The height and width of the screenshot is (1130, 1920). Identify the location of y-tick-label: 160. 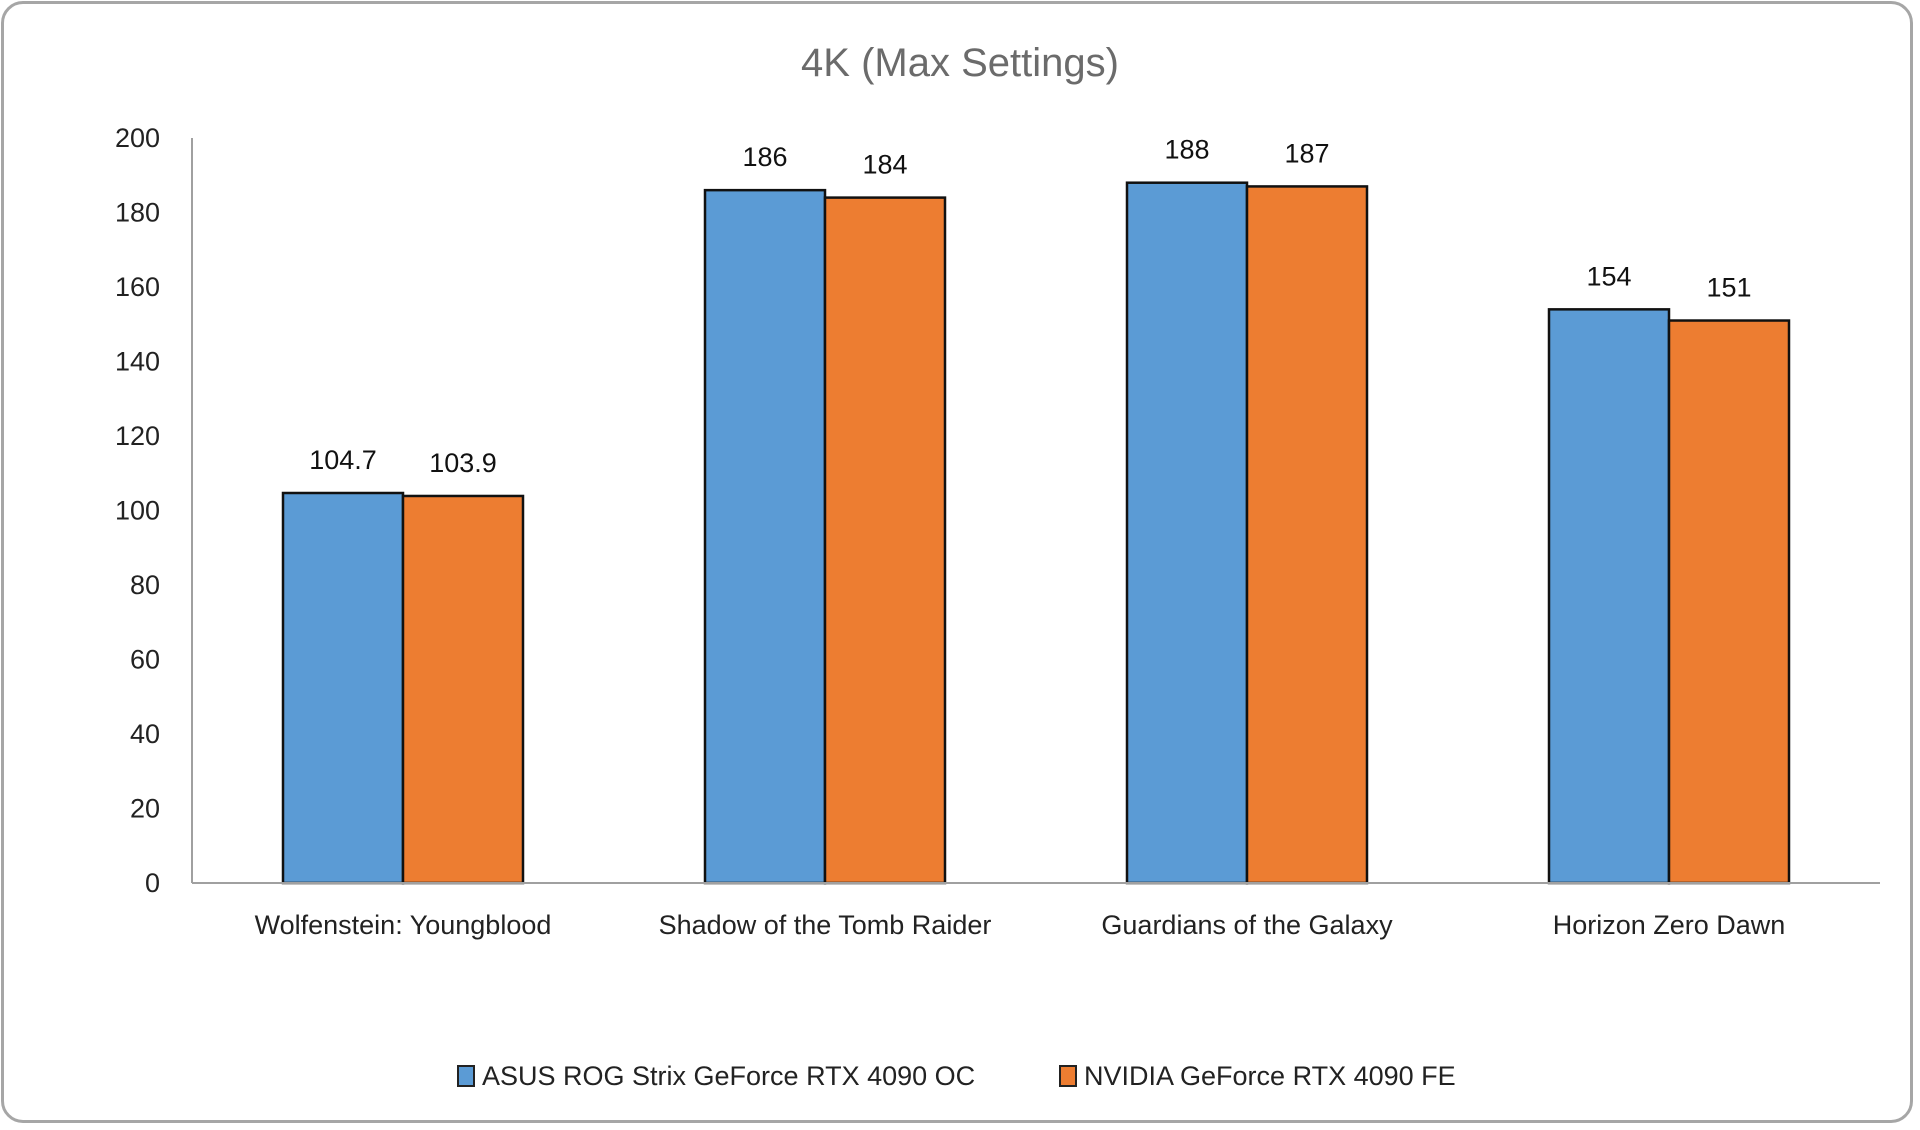
(137, 287).